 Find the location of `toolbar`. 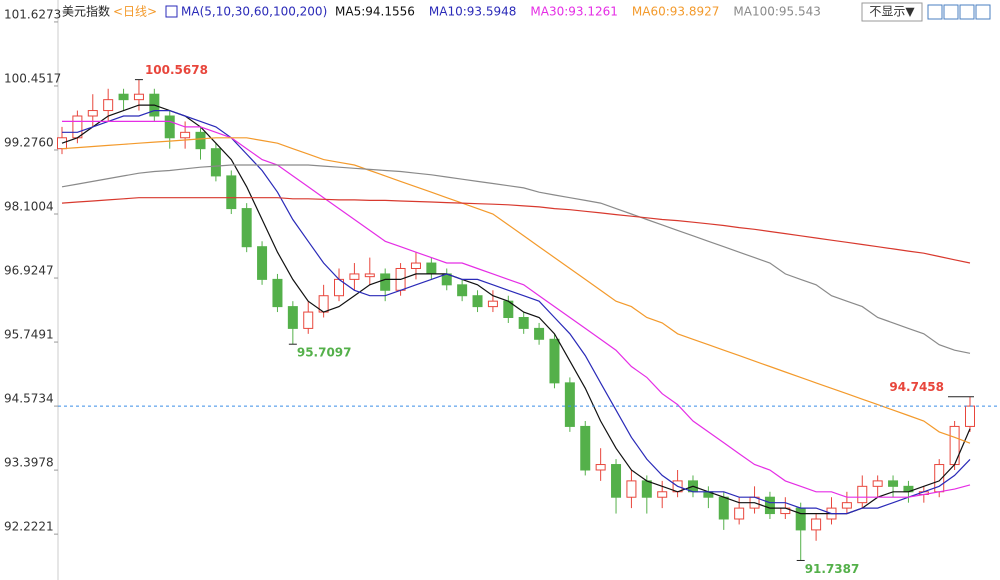

toolbar is located at coordinates (959, 12).